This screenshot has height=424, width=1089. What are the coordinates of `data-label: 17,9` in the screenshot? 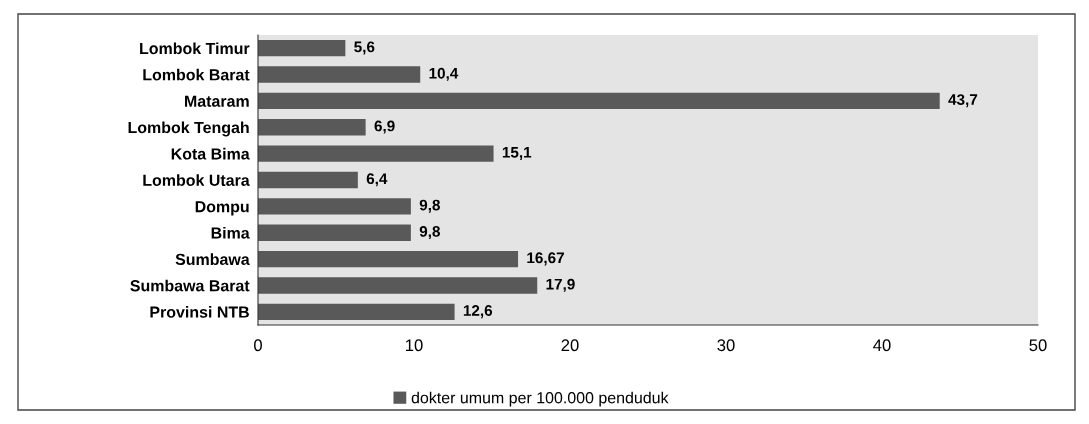 It's located at (560, 285).